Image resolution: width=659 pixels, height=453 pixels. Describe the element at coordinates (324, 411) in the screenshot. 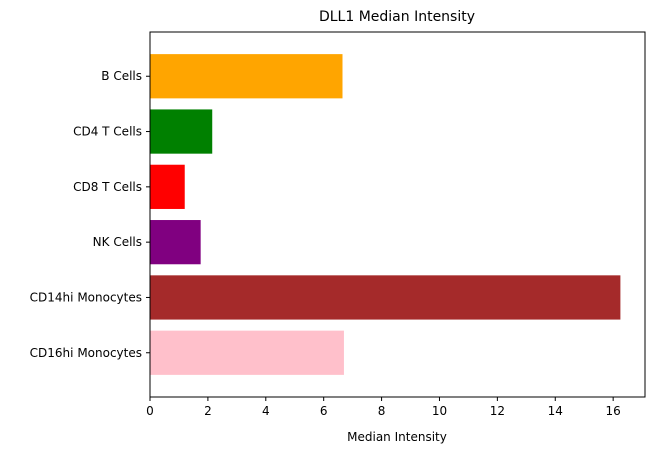

I see `x-tick-label: 6` at that location.